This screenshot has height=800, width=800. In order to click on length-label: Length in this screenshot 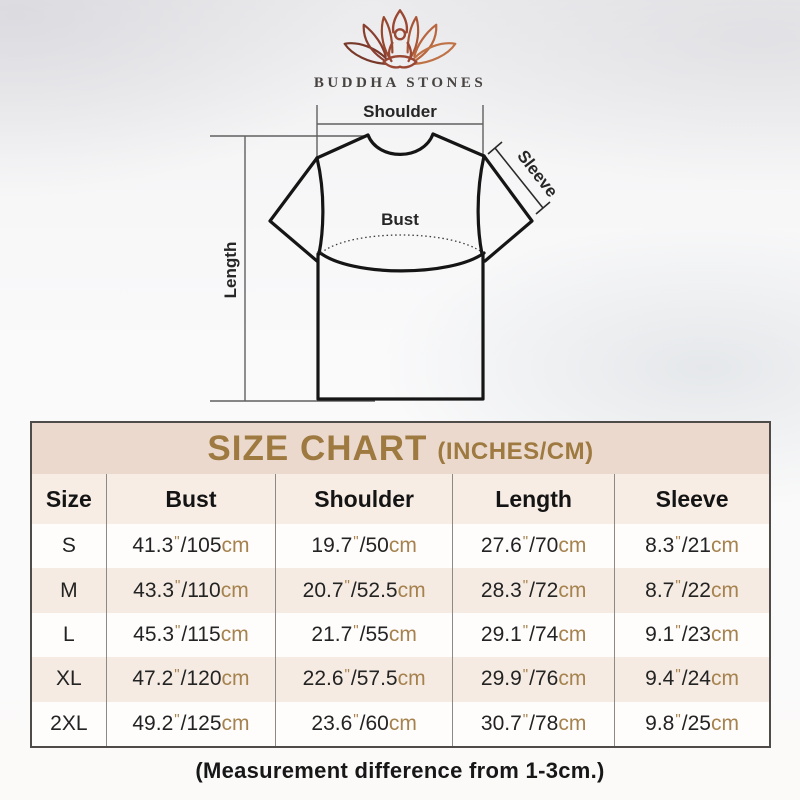, I will do `click(230, 270)`.